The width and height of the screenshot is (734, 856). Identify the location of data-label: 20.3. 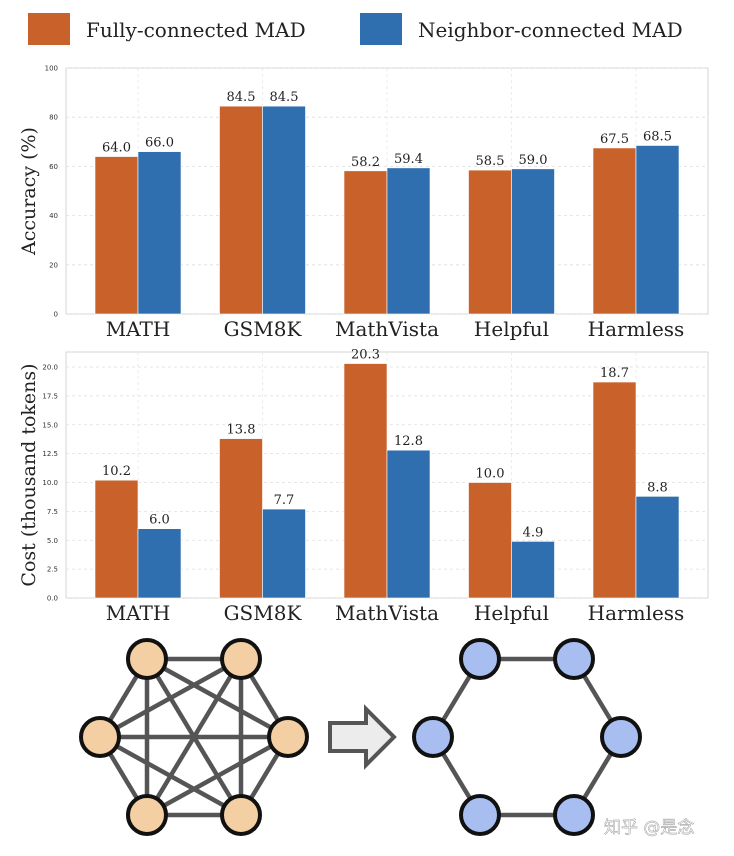
(365, 355).